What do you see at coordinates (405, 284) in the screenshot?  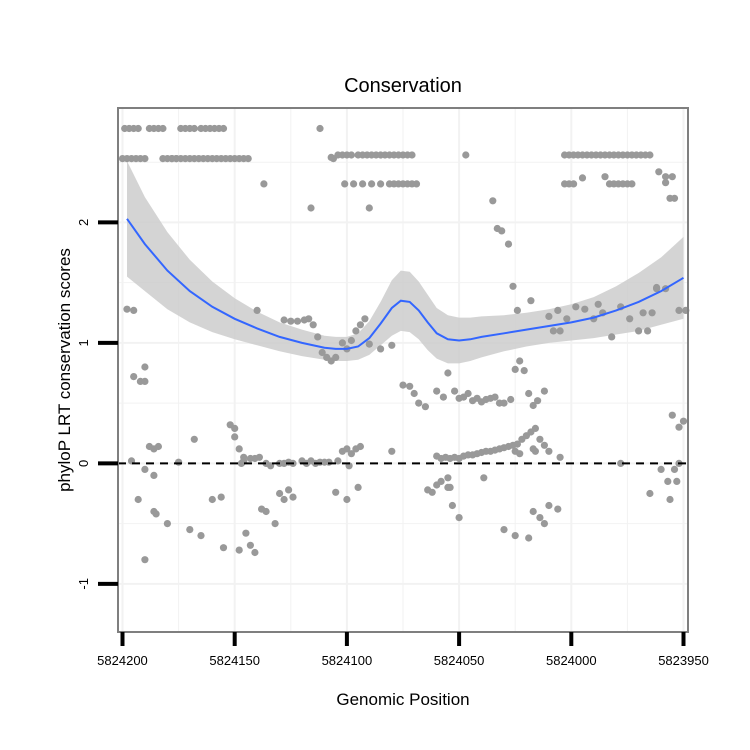 I see `smooth-line-layer` at bounding box center [405, 284].